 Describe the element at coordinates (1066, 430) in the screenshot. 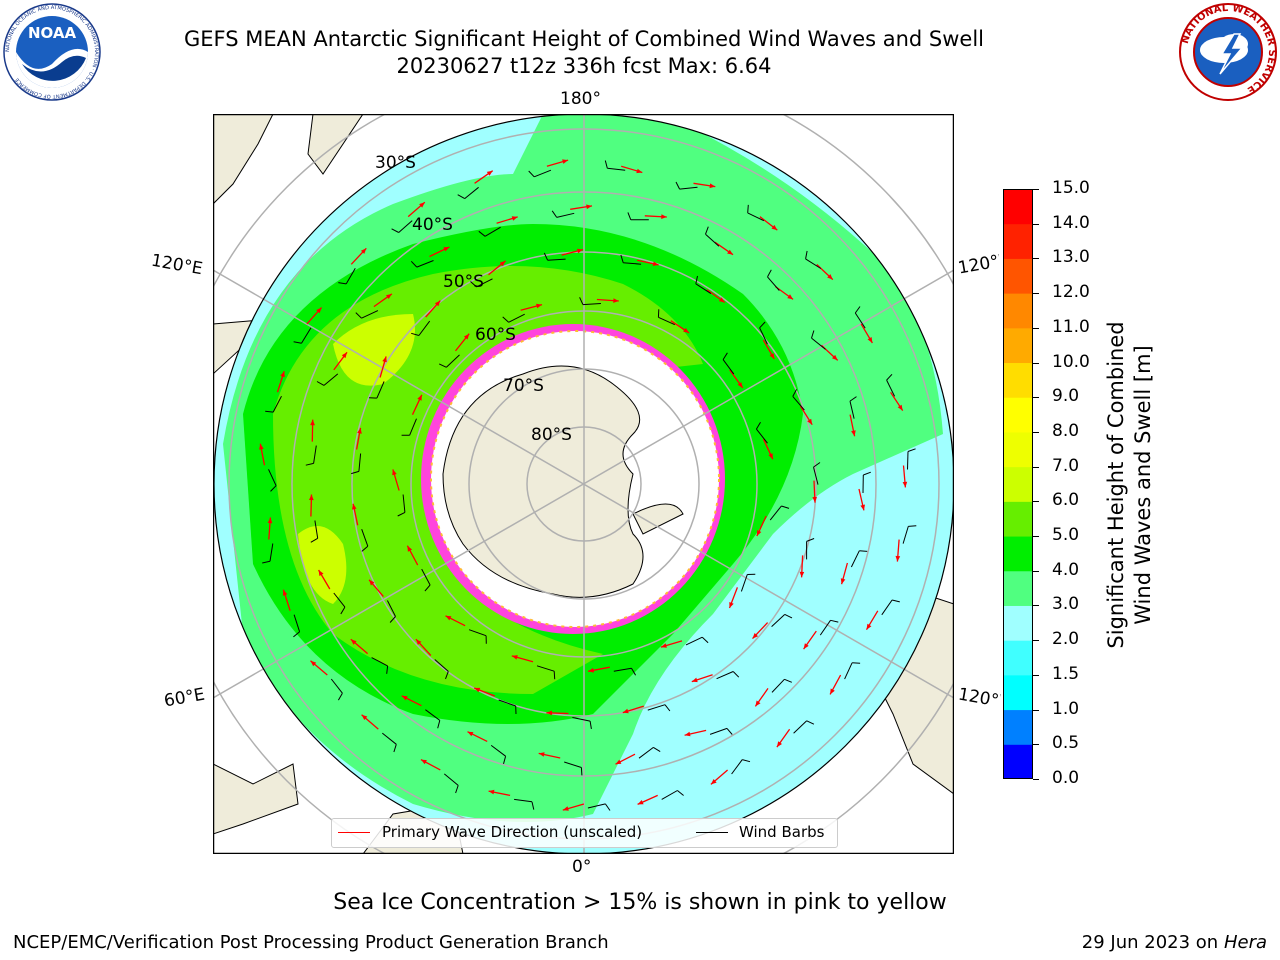

I see `colorbar-tick-label: 8.0` at that location.